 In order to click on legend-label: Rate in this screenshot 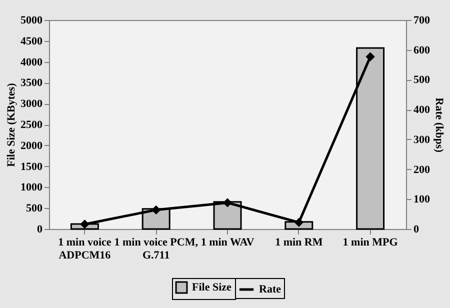, I will do `click(270, 290)`.